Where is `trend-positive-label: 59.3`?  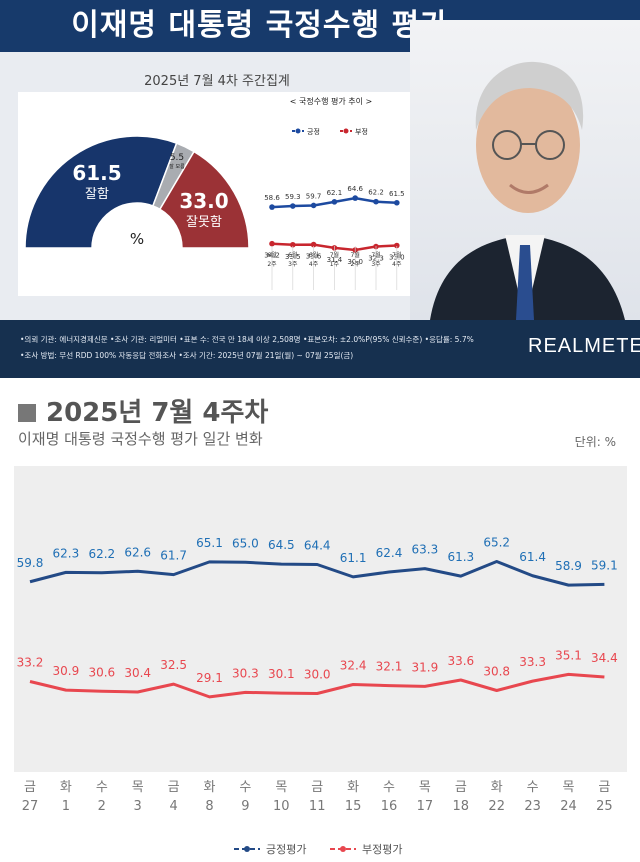
trend-positive-label: 59.3 is located at coordinates (293, 197).